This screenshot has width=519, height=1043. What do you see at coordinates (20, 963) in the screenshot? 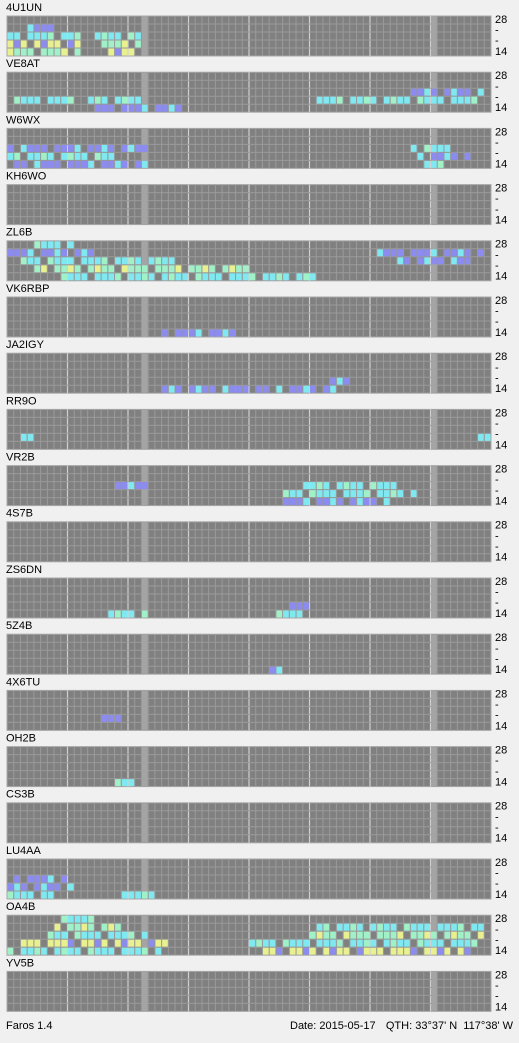
I see `beacon-name: YV5B` at bounding box center [20, 963].